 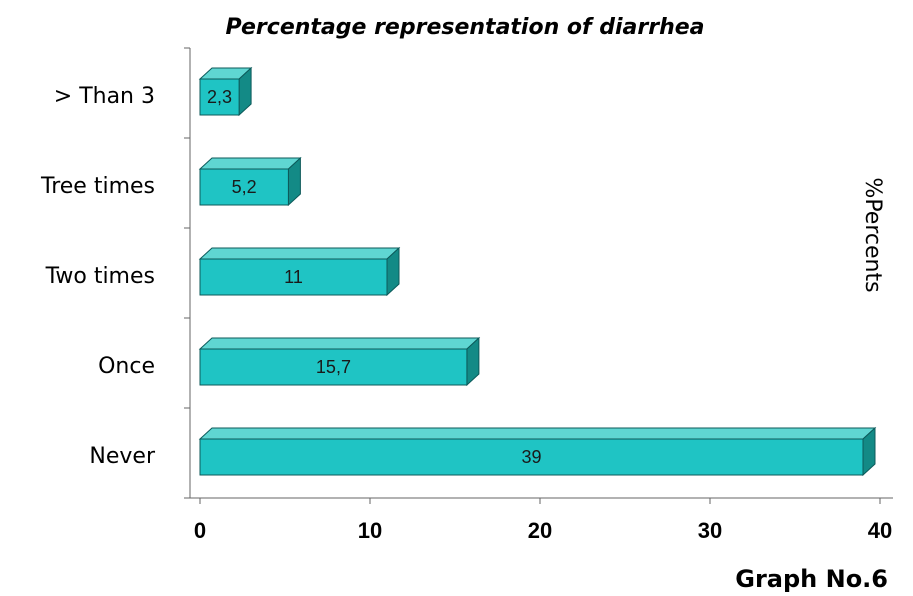 I want to click on caption: Graph No.6, so click(x=811, y=579).